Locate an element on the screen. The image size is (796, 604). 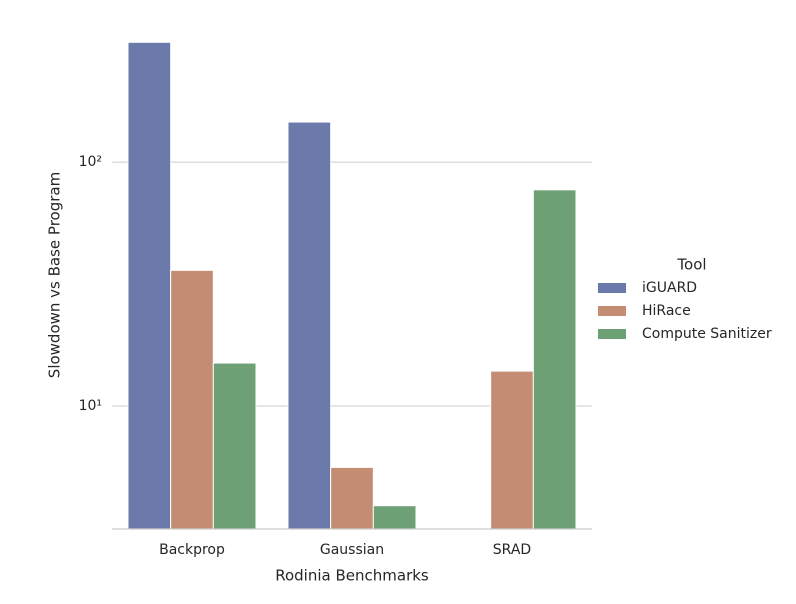
x-tick-label: Backprop is located at coordinates (192, 550).